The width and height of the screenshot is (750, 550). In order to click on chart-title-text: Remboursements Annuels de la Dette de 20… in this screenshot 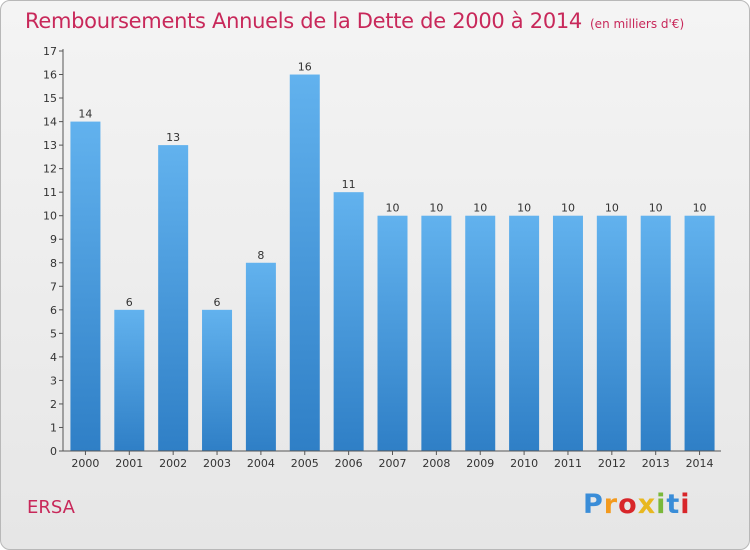, I will do `click(303, 21)`.